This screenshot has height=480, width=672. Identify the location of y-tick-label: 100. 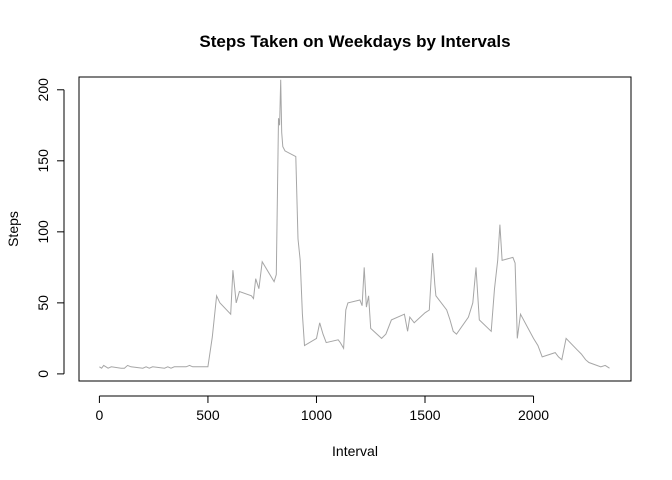
(43, 232).